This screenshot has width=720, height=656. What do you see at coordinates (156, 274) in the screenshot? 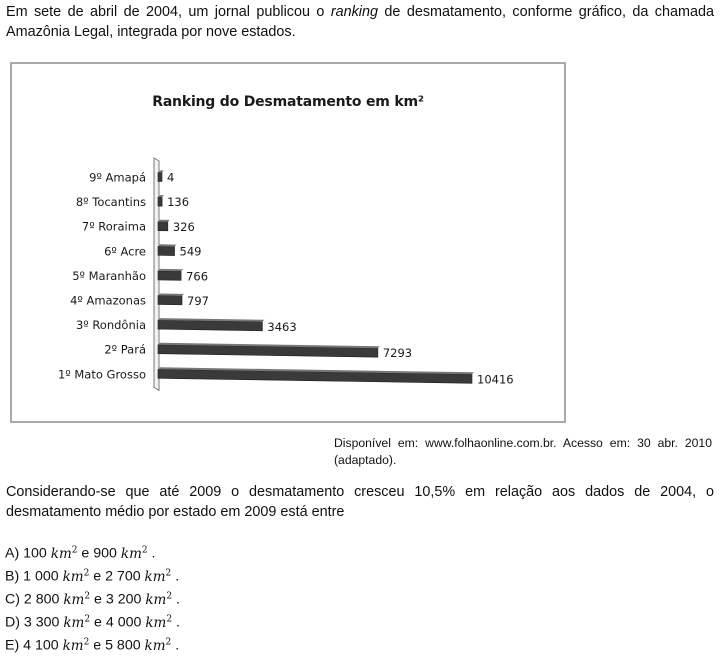
I see `axis-wall` at bounding box center [156, 274].